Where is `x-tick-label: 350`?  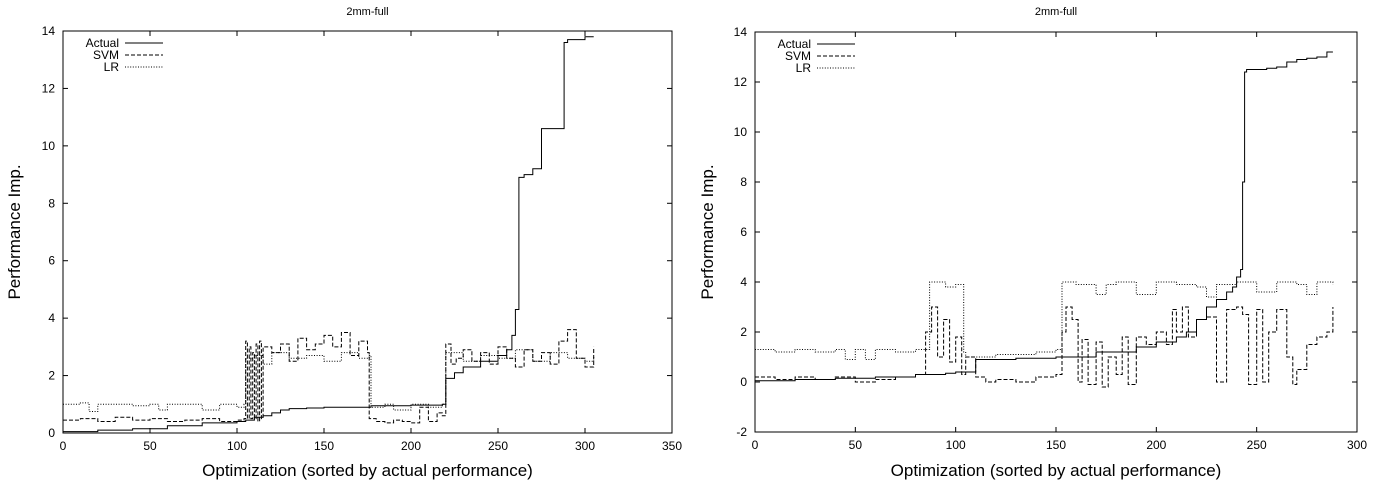 x-tick-label: 350 is located at coordinates (672, 446).